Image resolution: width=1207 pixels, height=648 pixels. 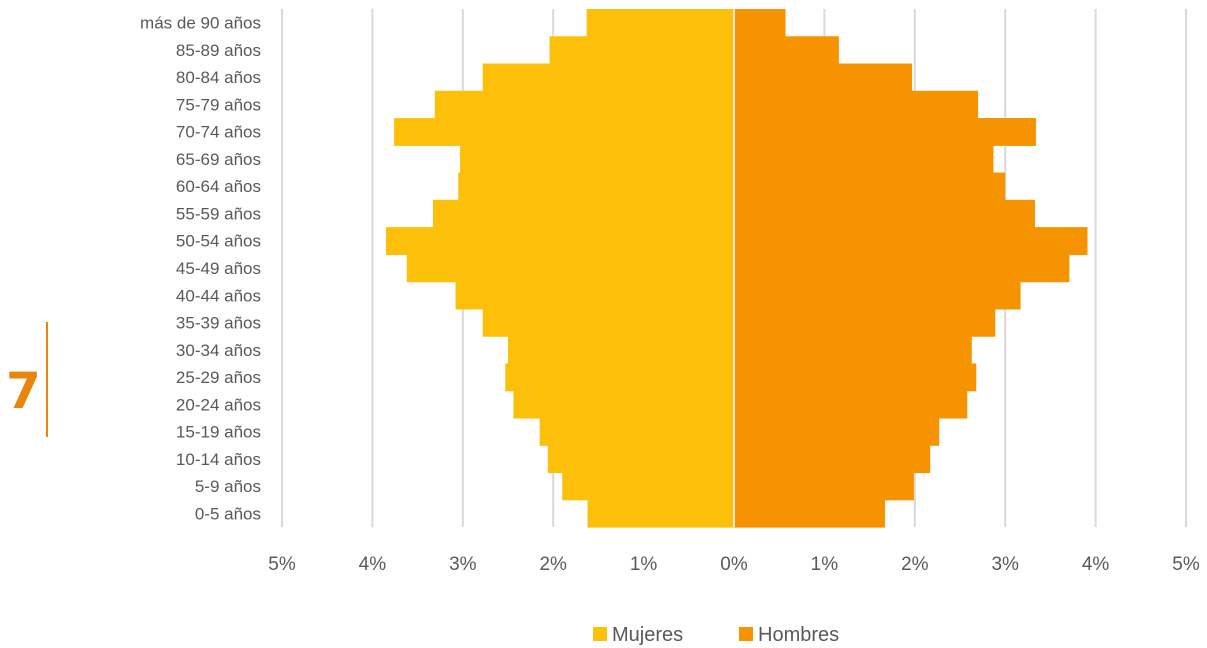 I want to click on page-number-divider, so click(x=47, y=379).